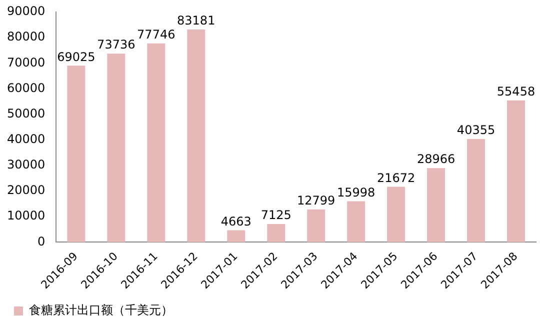  Describe the element at coordinates (196, 21) in the screenshot. I see `data-label: 83181` at that location.